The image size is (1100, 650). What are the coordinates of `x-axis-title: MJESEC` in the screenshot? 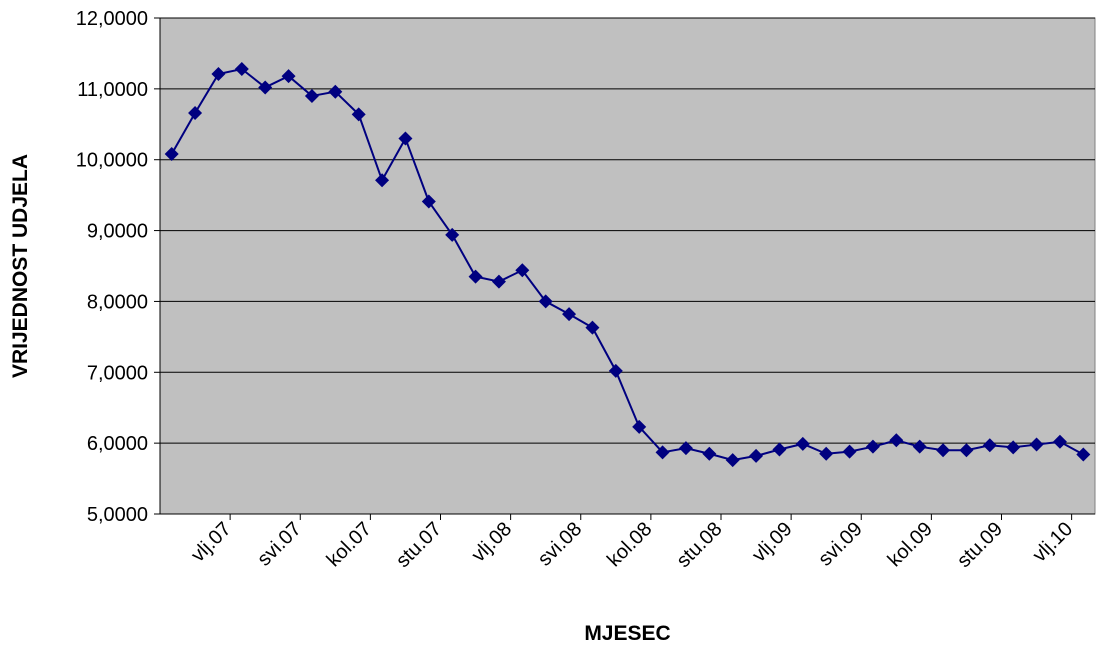 It's located at (627, 633).